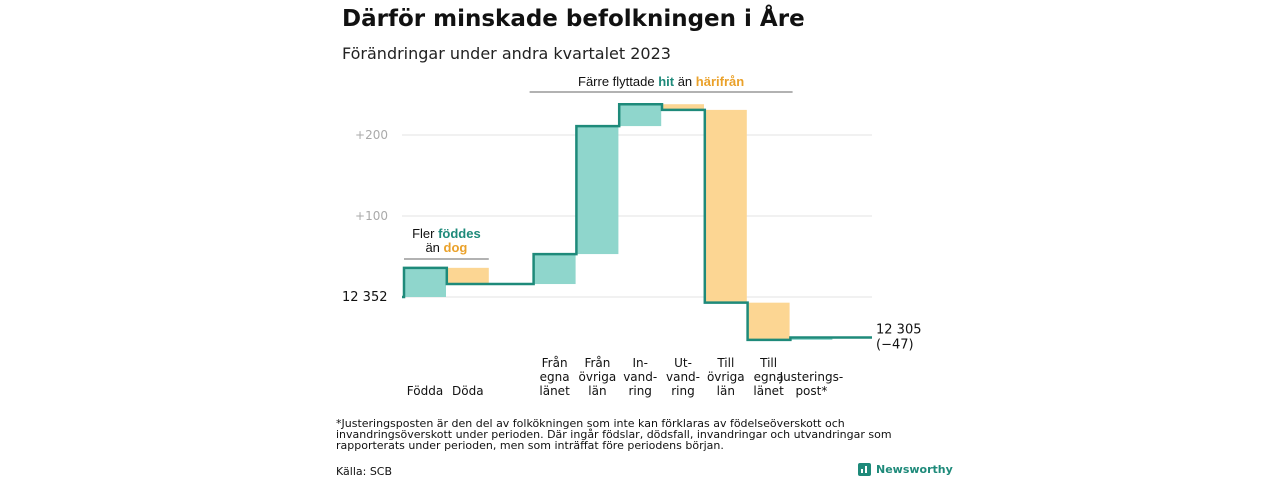  What do you see at coordinates (506, 53) in the screenshot?
I see `chart-subtitle: Förändringar under andra kvartalet 2023` at bounding box center [506, 53].